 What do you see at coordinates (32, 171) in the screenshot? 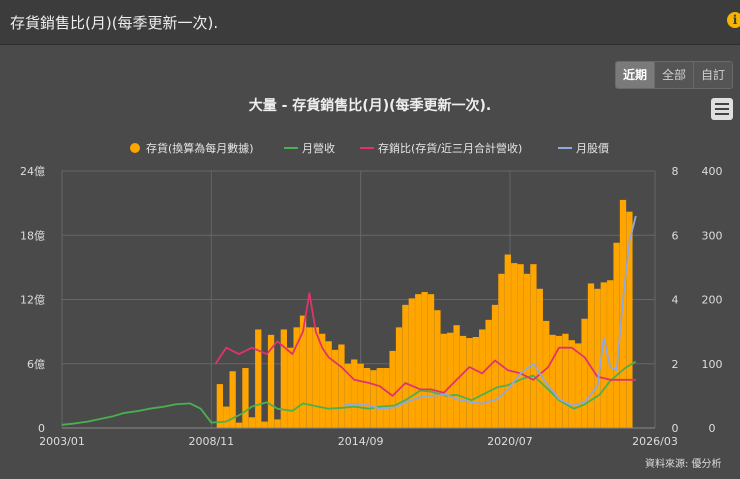
I see `y-left-tick-label: 24億` at bounding box center [32, 171].